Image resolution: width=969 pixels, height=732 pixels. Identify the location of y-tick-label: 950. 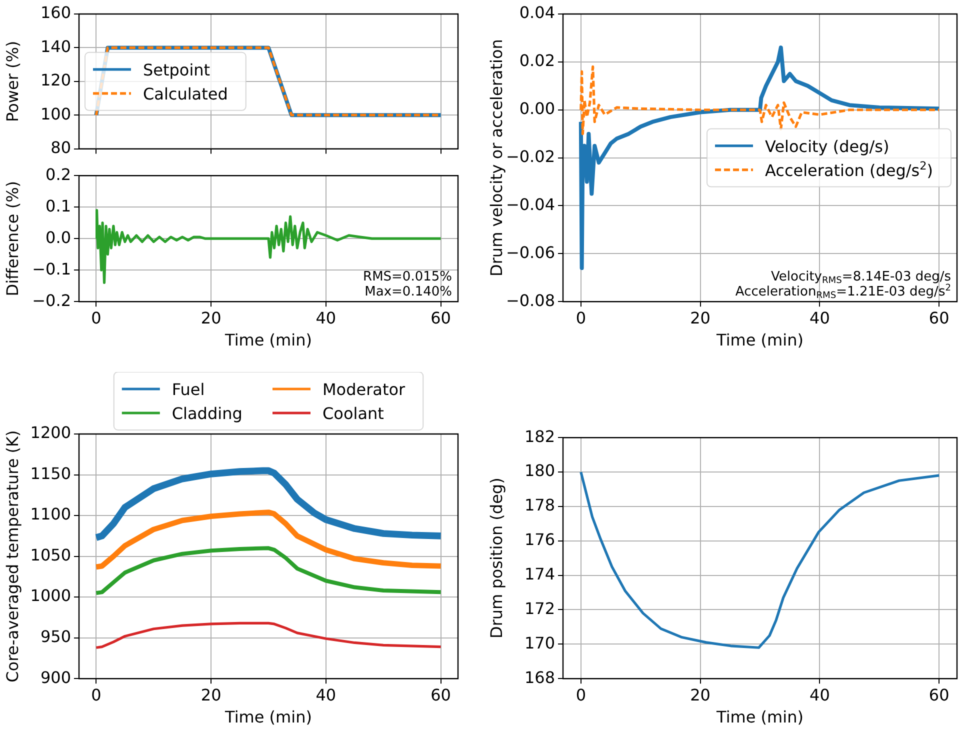
(55, 636).